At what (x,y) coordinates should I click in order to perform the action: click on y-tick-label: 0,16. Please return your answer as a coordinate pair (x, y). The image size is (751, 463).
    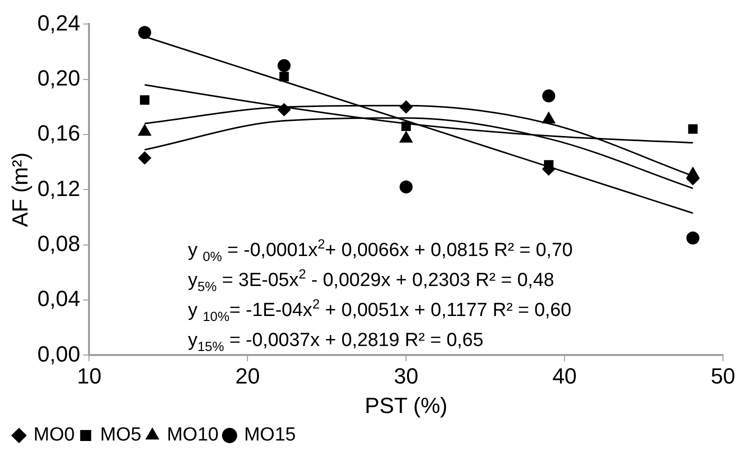
    Looking at the image, I should click on (58, 133).